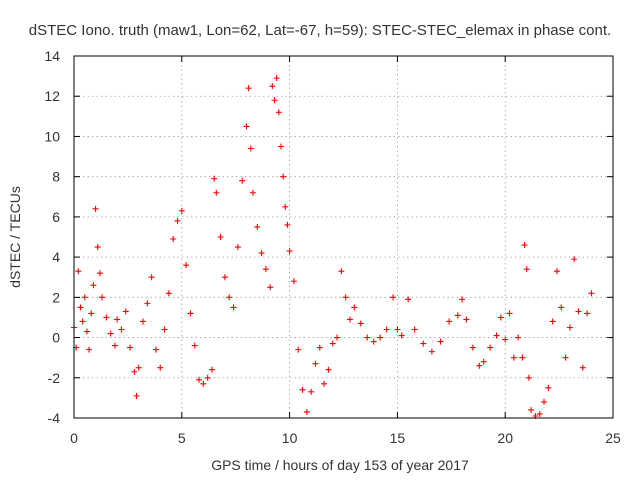  Describe the element at coordinates (52, 56) in the screenshot. I see `y-tick-label: 14` at that location.